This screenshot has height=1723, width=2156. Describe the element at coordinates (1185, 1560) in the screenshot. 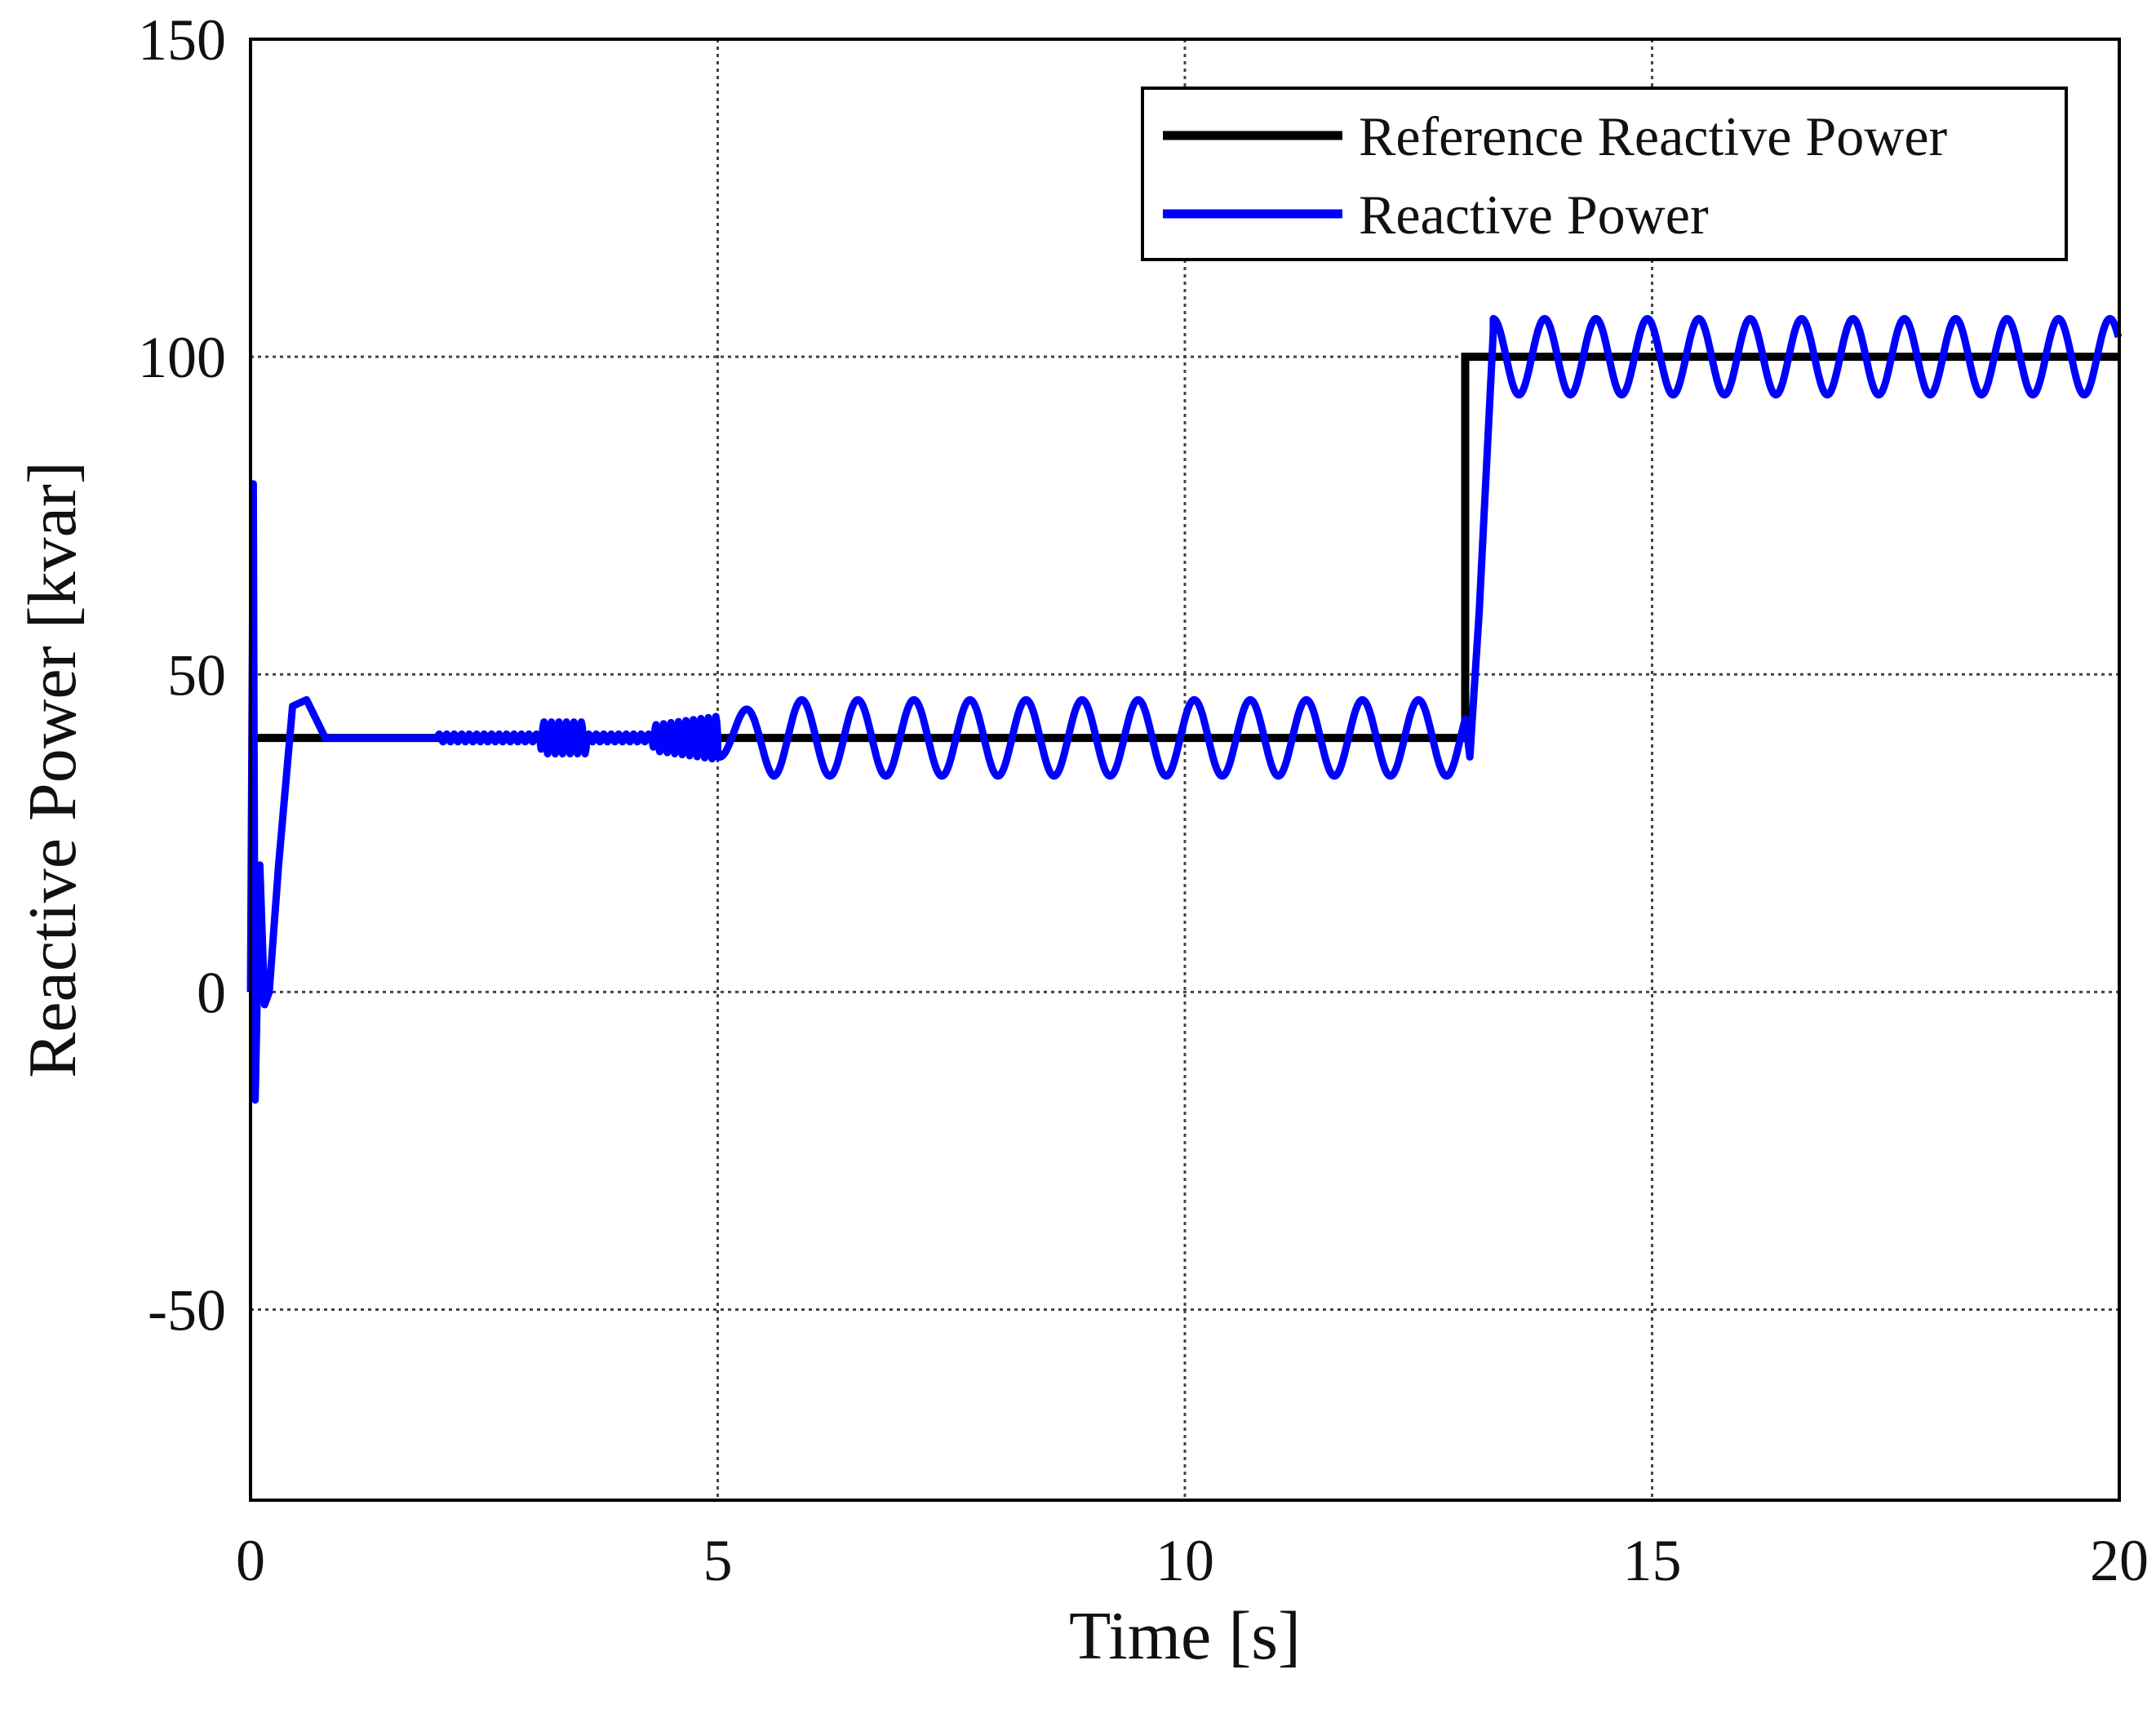

I see `x-tick-label: 10` at that location.